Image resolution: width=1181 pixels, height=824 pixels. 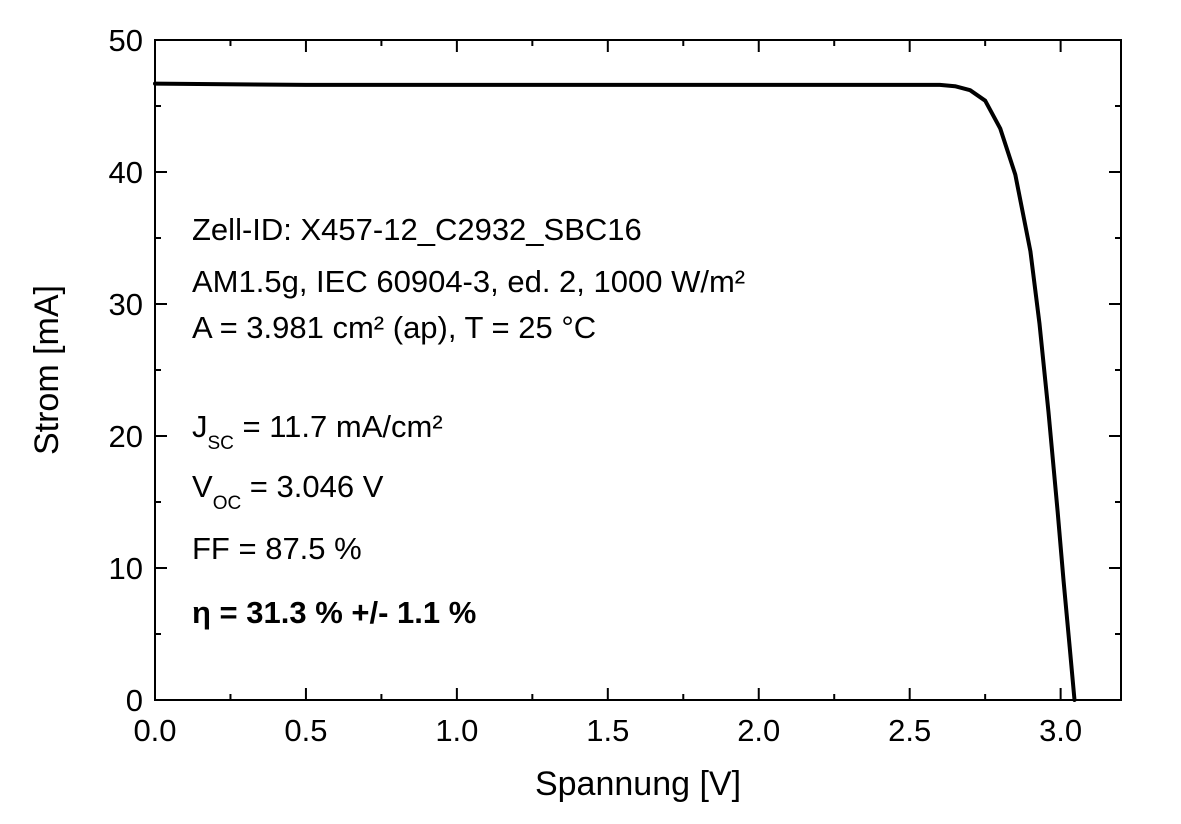 What do you see at coordinates (456, 730) in the screenshot?
I see `x-tick-label: 1.0` at bounding box center [456, 730].